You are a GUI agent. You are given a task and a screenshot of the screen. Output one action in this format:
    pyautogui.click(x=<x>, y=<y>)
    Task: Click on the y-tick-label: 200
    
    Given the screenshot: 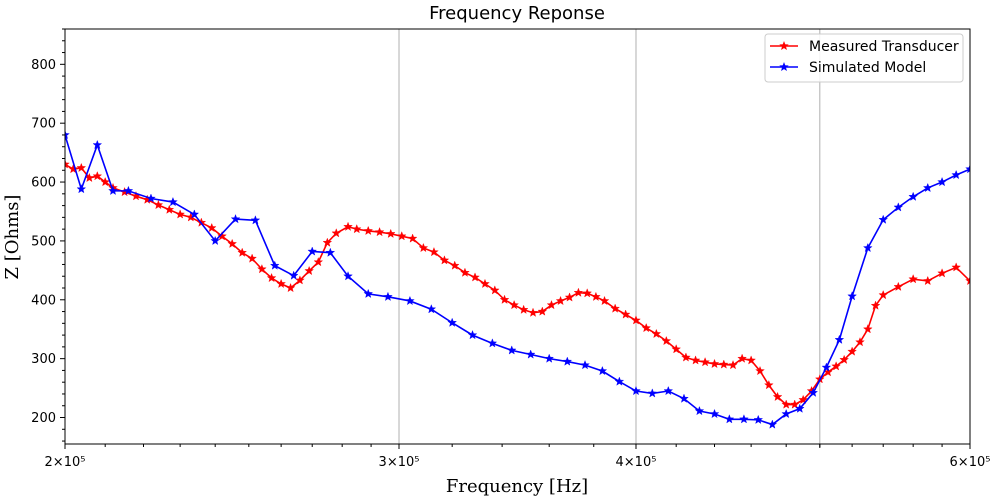 What is the action you would take?
    pyautogui.click(x=43, y=418)
    